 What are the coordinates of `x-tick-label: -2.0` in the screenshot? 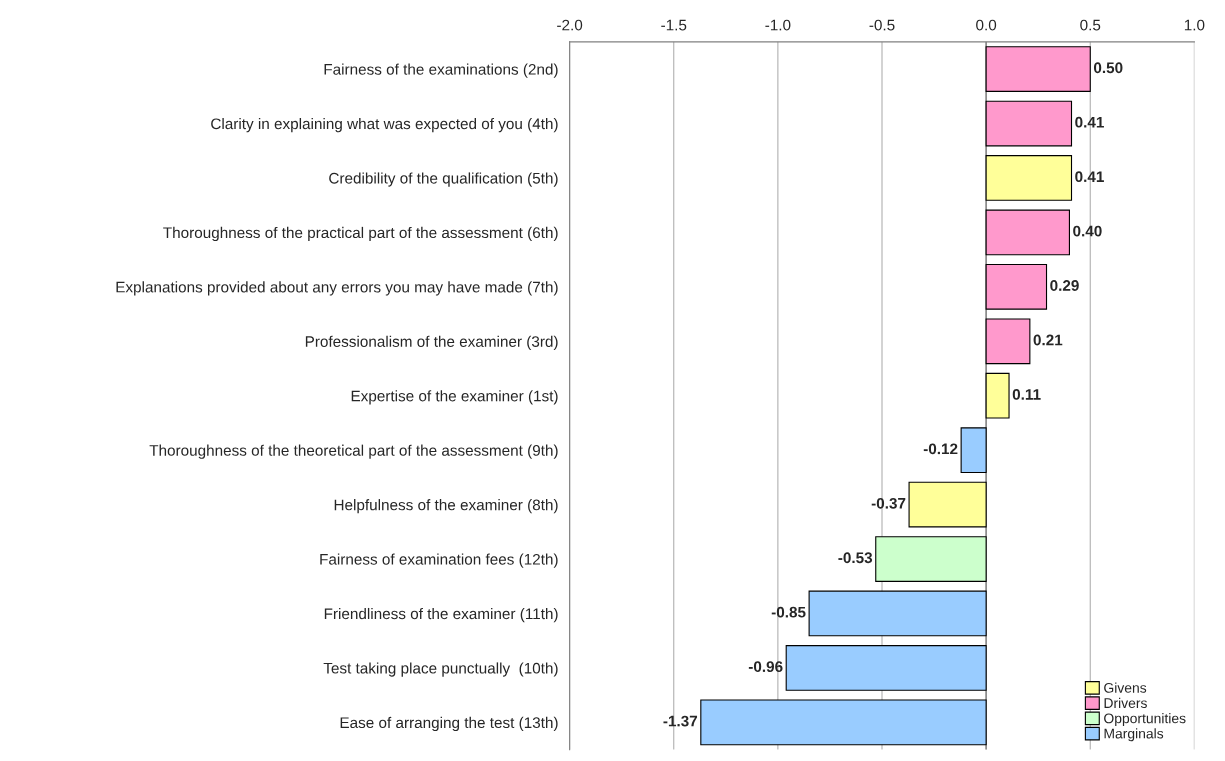 It's located at (570, 25).